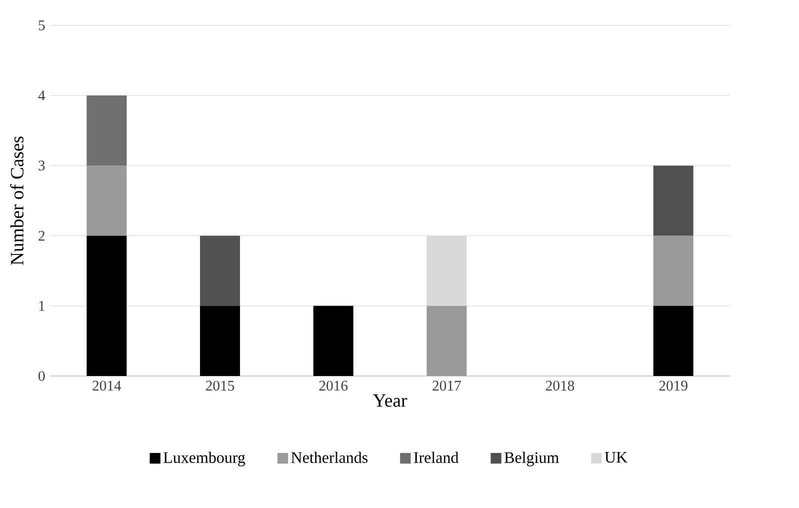 The width and height of the screenshot is (799, 508). What do you see at coordinates (42, 95) in the screenshot?
I see `y-tick-label: 4` at bounding box center [42, 95].